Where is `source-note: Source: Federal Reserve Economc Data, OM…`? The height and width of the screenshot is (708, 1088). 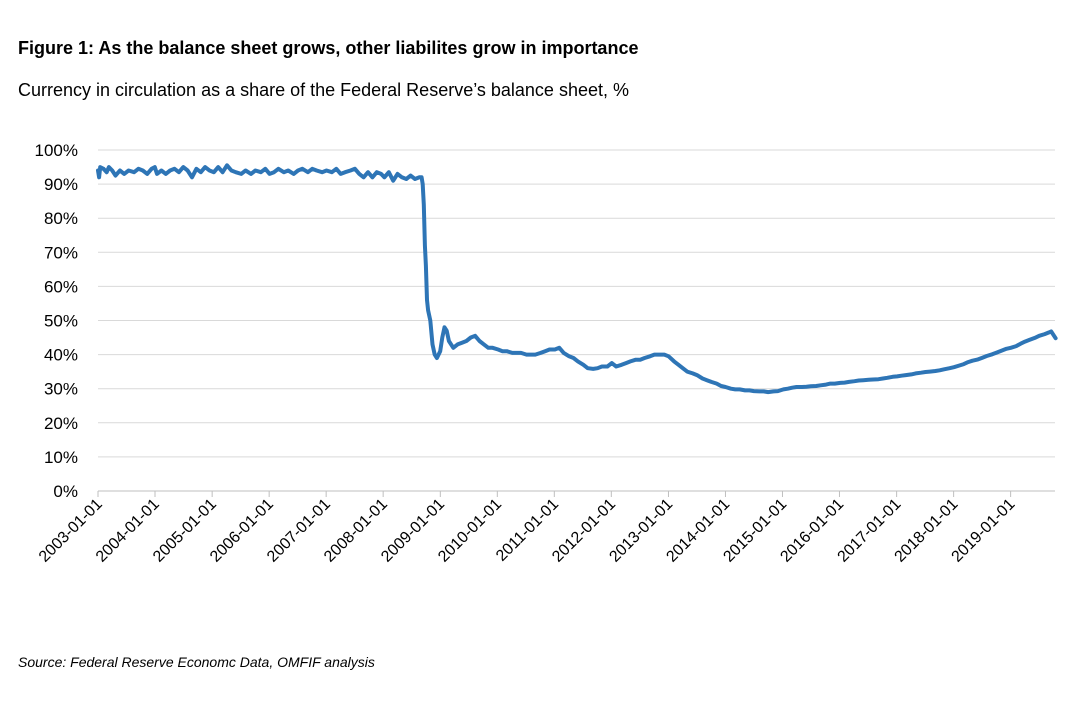
source-note: Source: Federal Reserve Economc Data, OM… is located at coordinates (196, 662).